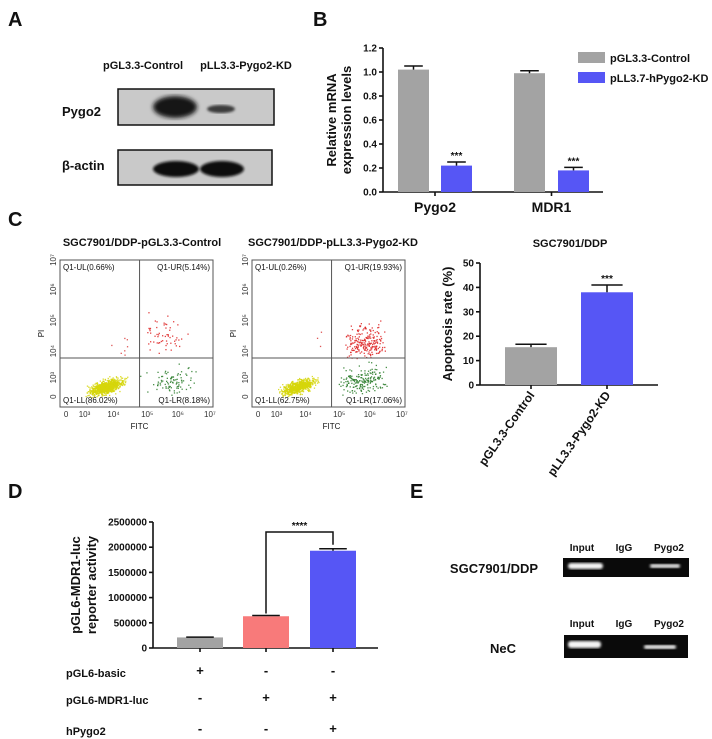  Describe the element at coordinates (321, 332) in the screenshot. I see `scatter-point-ul` at that location.